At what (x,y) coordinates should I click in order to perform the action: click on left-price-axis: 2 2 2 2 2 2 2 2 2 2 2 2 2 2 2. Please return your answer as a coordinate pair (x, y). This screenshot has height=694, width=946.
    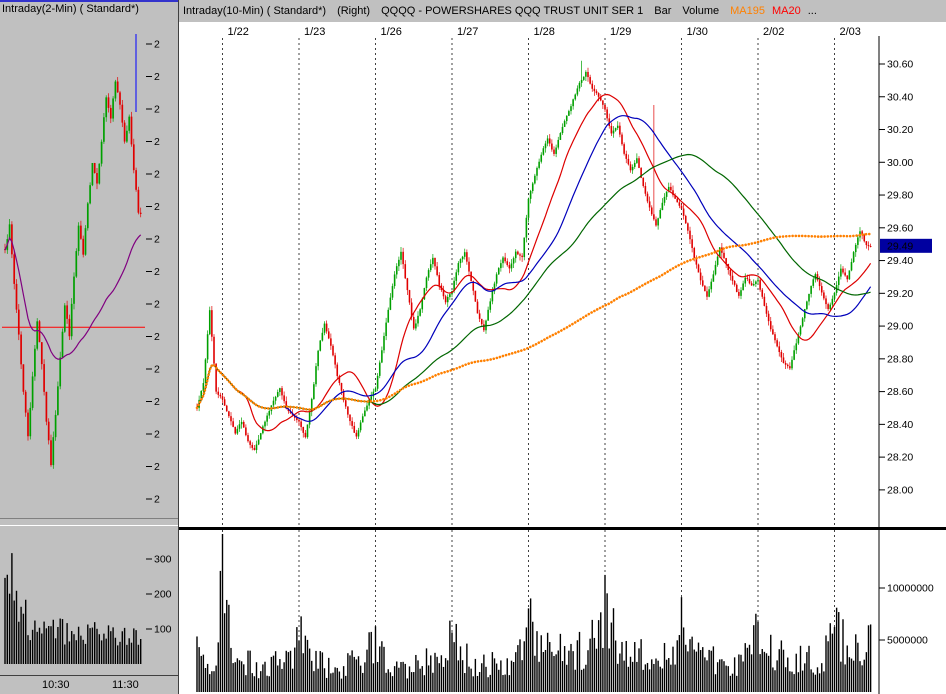
    Looking at the image, I should click on (153, 272).